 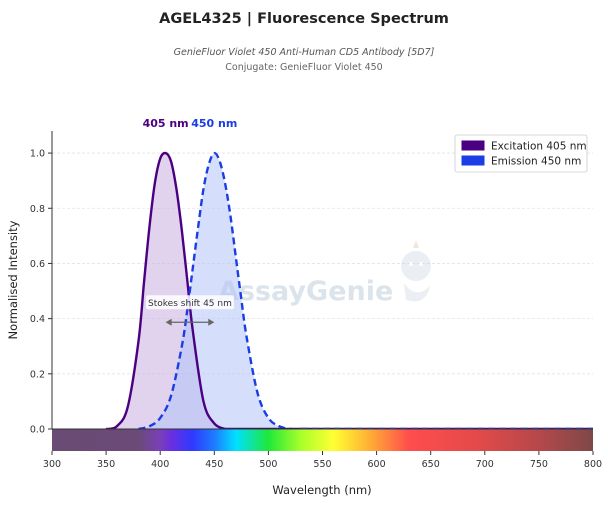 What do you see at coordinates (539, 147) in the screenshot?
I see `legend-entry-0: Excitation 405 nm` at bounding box center [539, 147].